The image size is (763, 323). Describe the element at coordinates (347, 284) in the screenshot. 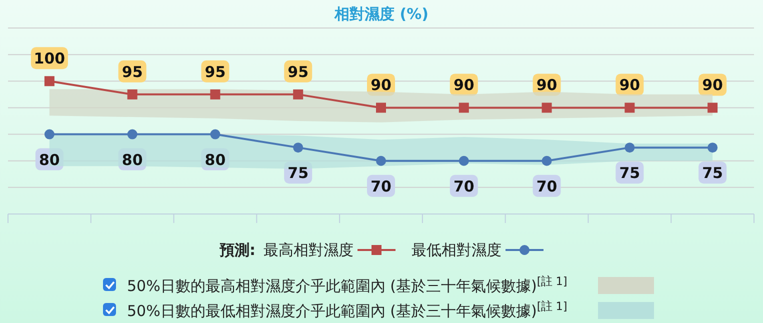

I see `text: 50%日數的最高相對濕度介乎此範圍內 (基於三十年氣候數據)$^{[註 1]}$` at that location.